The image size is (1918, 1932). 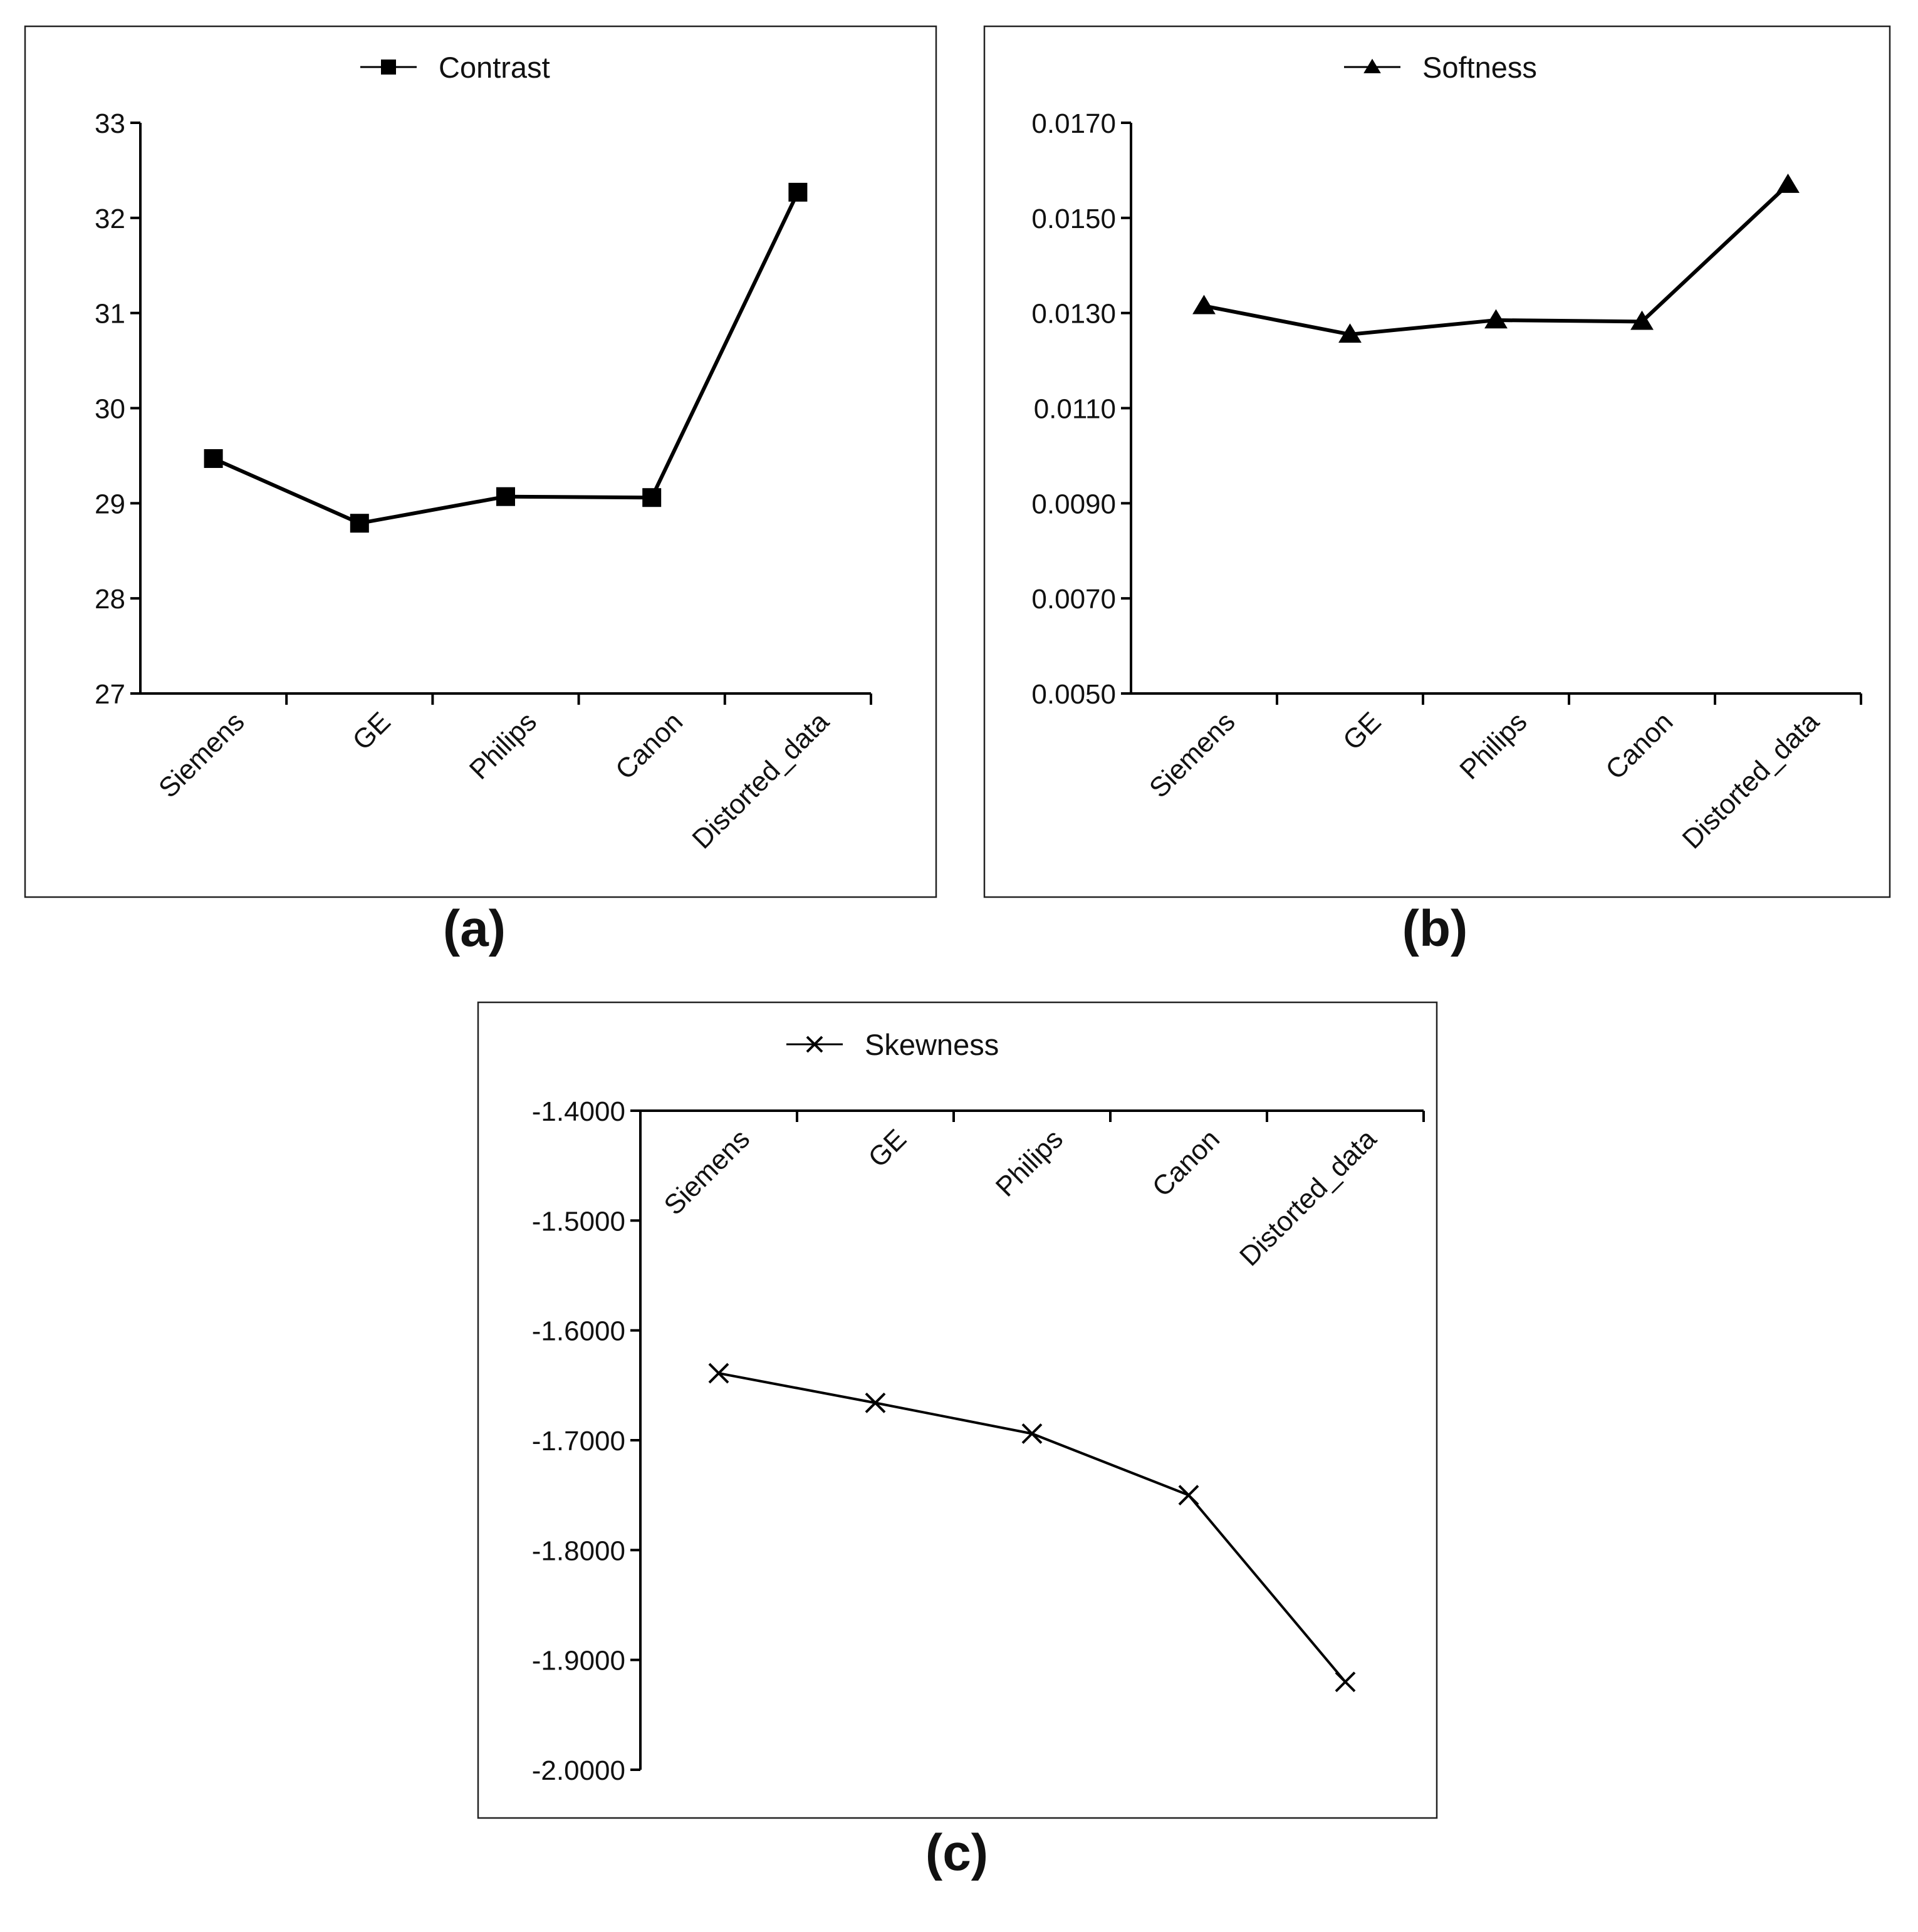 What do you see at coordinates (110, 123) in the screenshot?
I see `y-tick-label: 33` at bounding box center [110, 123].